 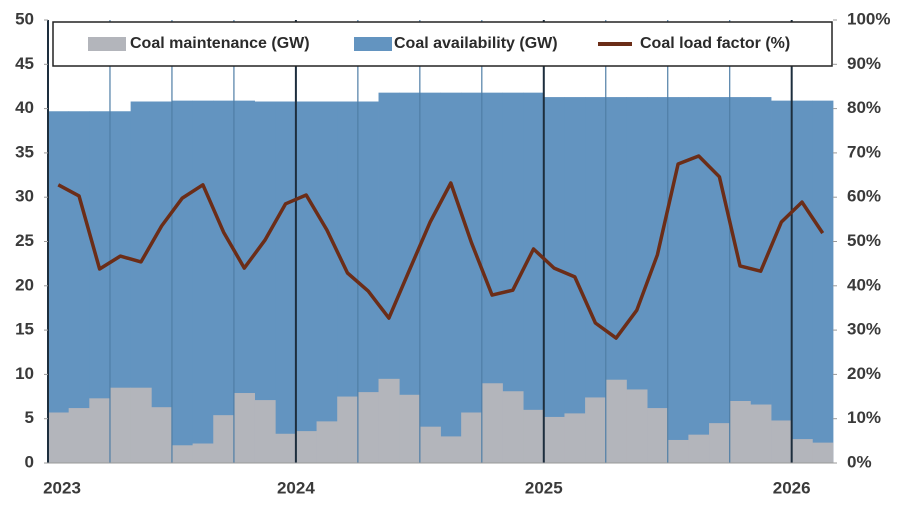 I want to click on x-tick-label: 2026, so click(x=792, y=487).